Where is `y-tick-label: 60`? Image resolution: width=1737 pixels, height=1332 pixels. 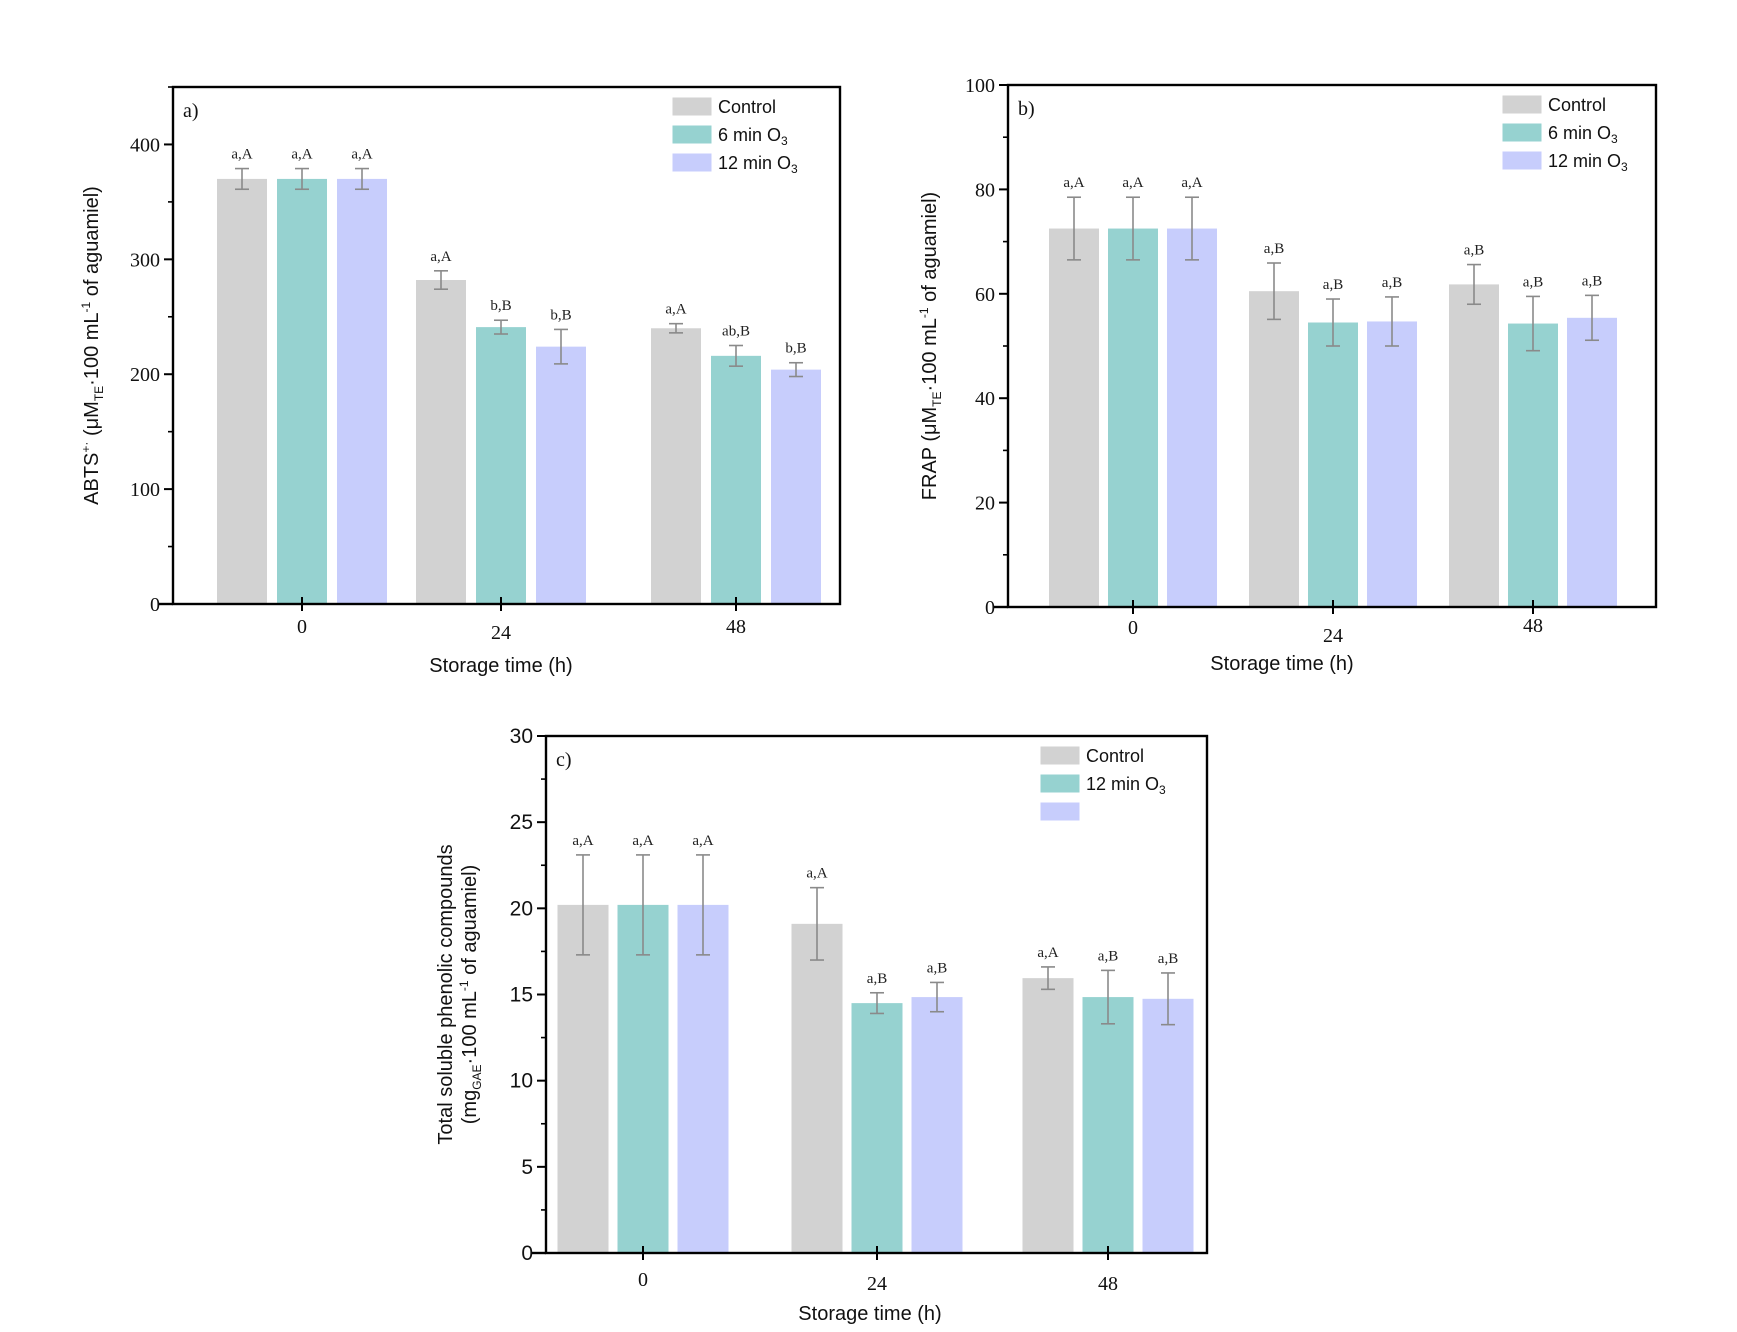
y-tick-label: 60 is located at coordinates (985, 295).